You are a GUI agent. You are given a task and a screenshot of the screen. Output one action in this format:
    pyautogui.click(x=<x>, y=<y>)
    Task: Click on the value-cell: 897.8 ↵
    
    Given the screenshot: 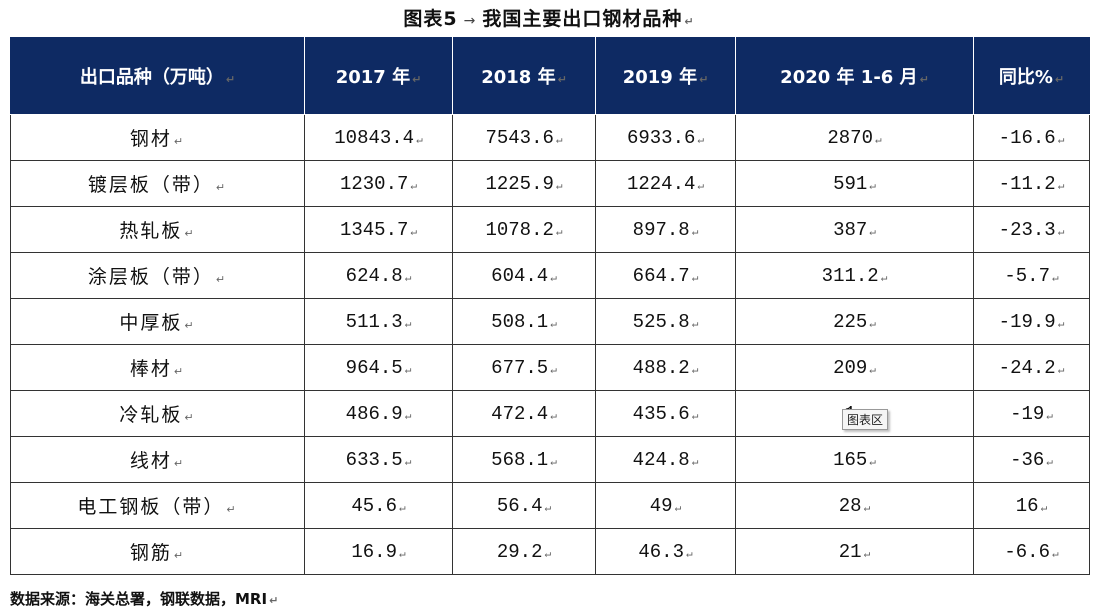 What is the action you would take?
    pyautogui.click(x=665, y=229)
    